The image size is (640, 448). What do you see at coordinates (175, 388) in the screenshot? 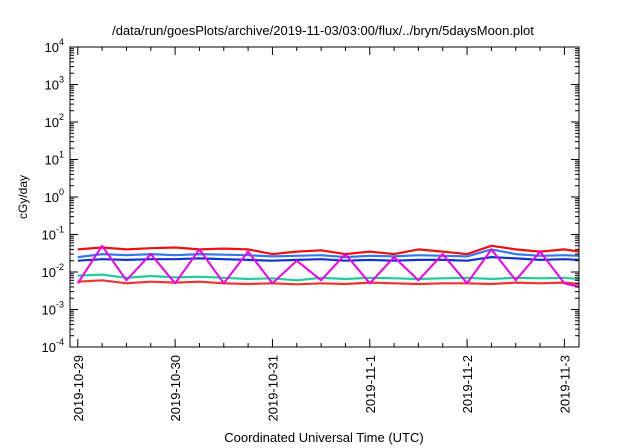
I see `x-tick-label: 2019-10-30` at bounding box center [175, 388].